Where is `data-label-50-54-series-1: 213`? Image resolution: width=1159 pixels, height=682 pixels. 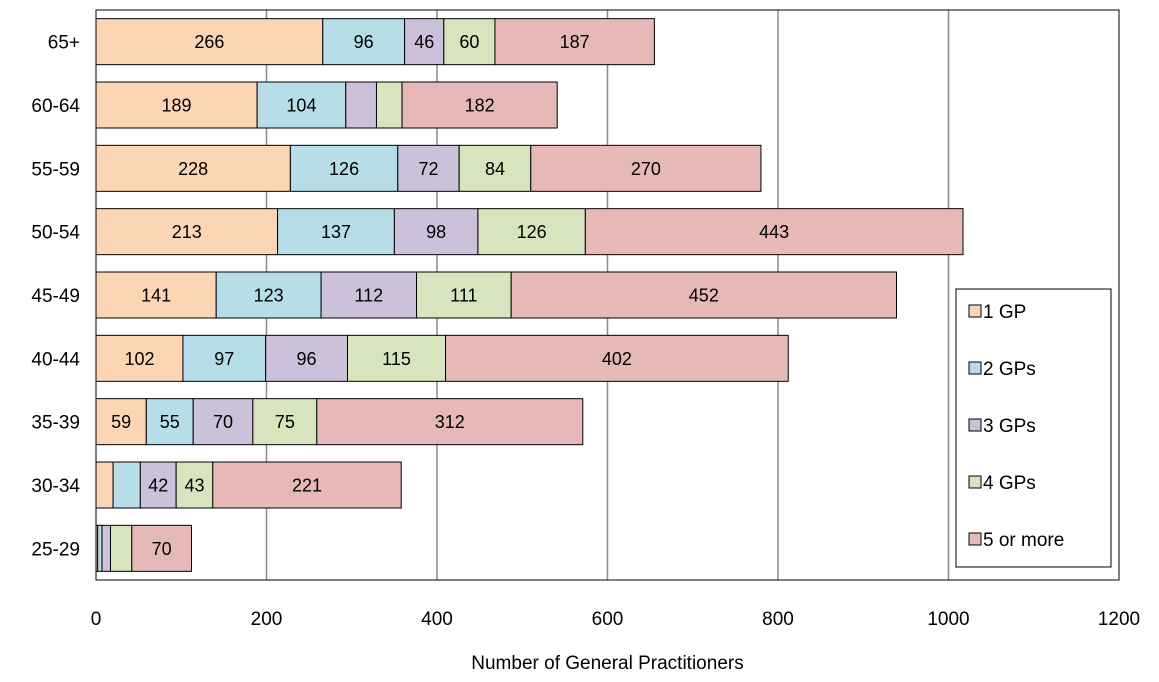 data-label-50-54-series-1: 213 is located at coordinates (187, 232).